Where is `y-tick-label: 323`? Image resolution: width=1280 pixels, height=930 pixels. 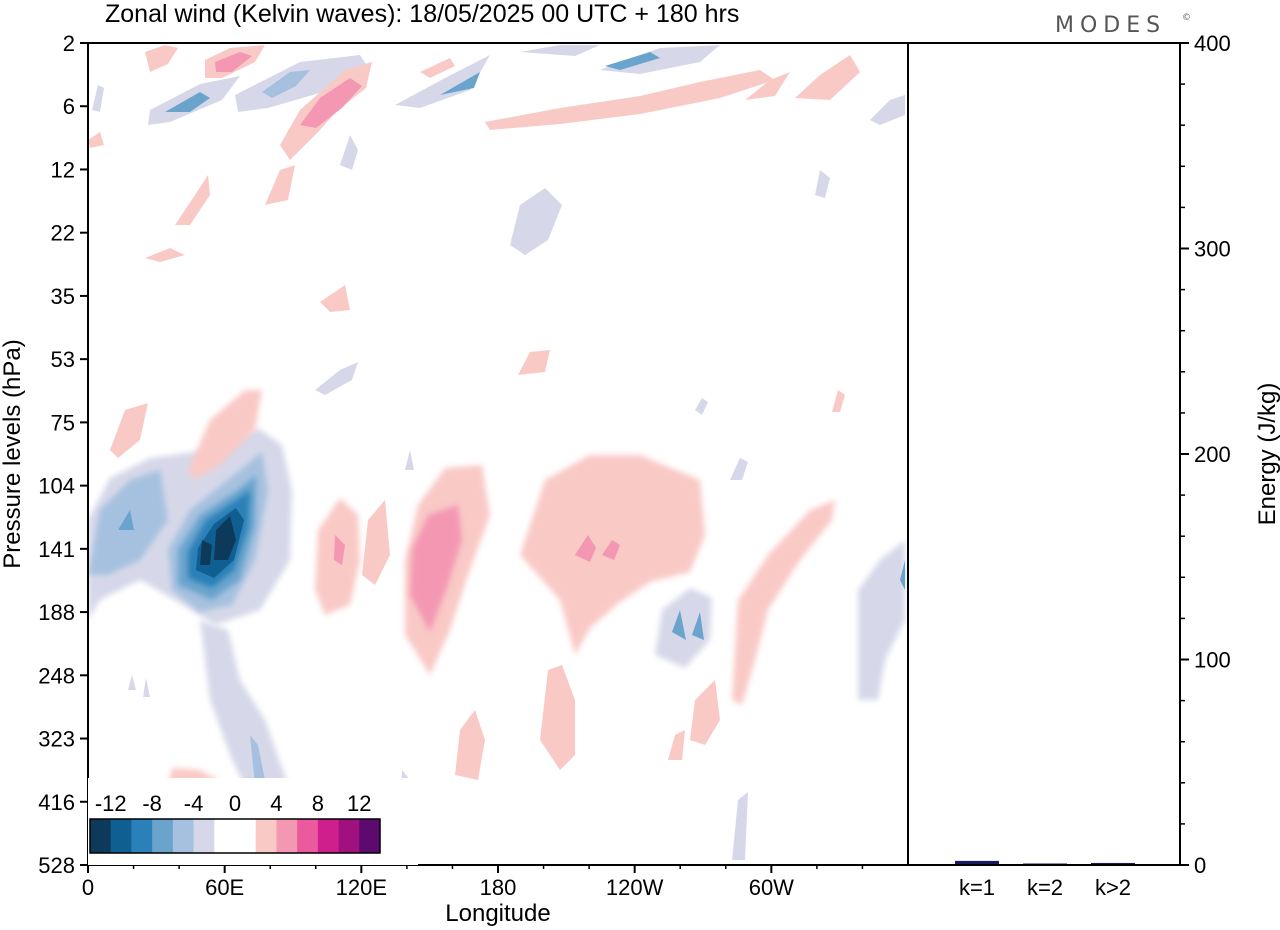
y-tick-label: 323 is located at coordinates (56, 739).